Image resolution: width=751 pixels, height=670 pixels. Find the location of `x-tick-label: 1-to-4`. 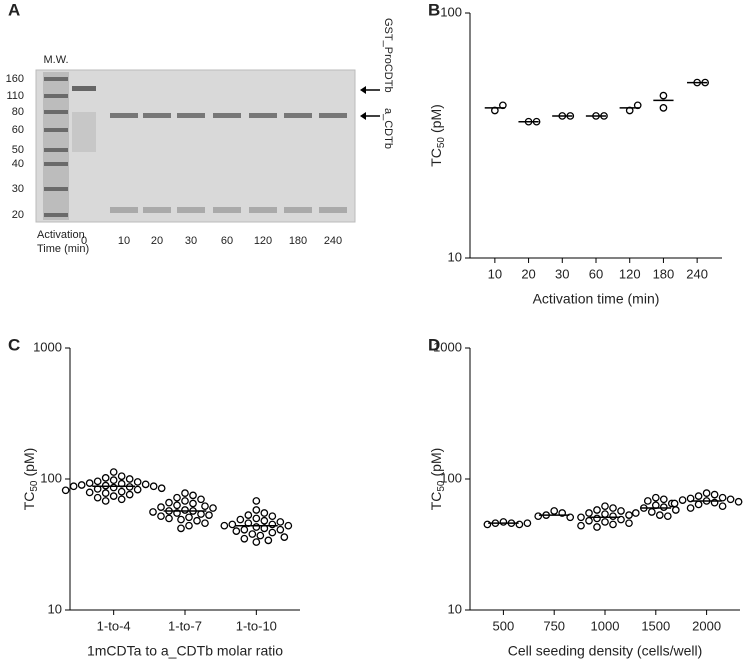

x-tick-label: 1-to-4 is located at coordinates (114, 625).